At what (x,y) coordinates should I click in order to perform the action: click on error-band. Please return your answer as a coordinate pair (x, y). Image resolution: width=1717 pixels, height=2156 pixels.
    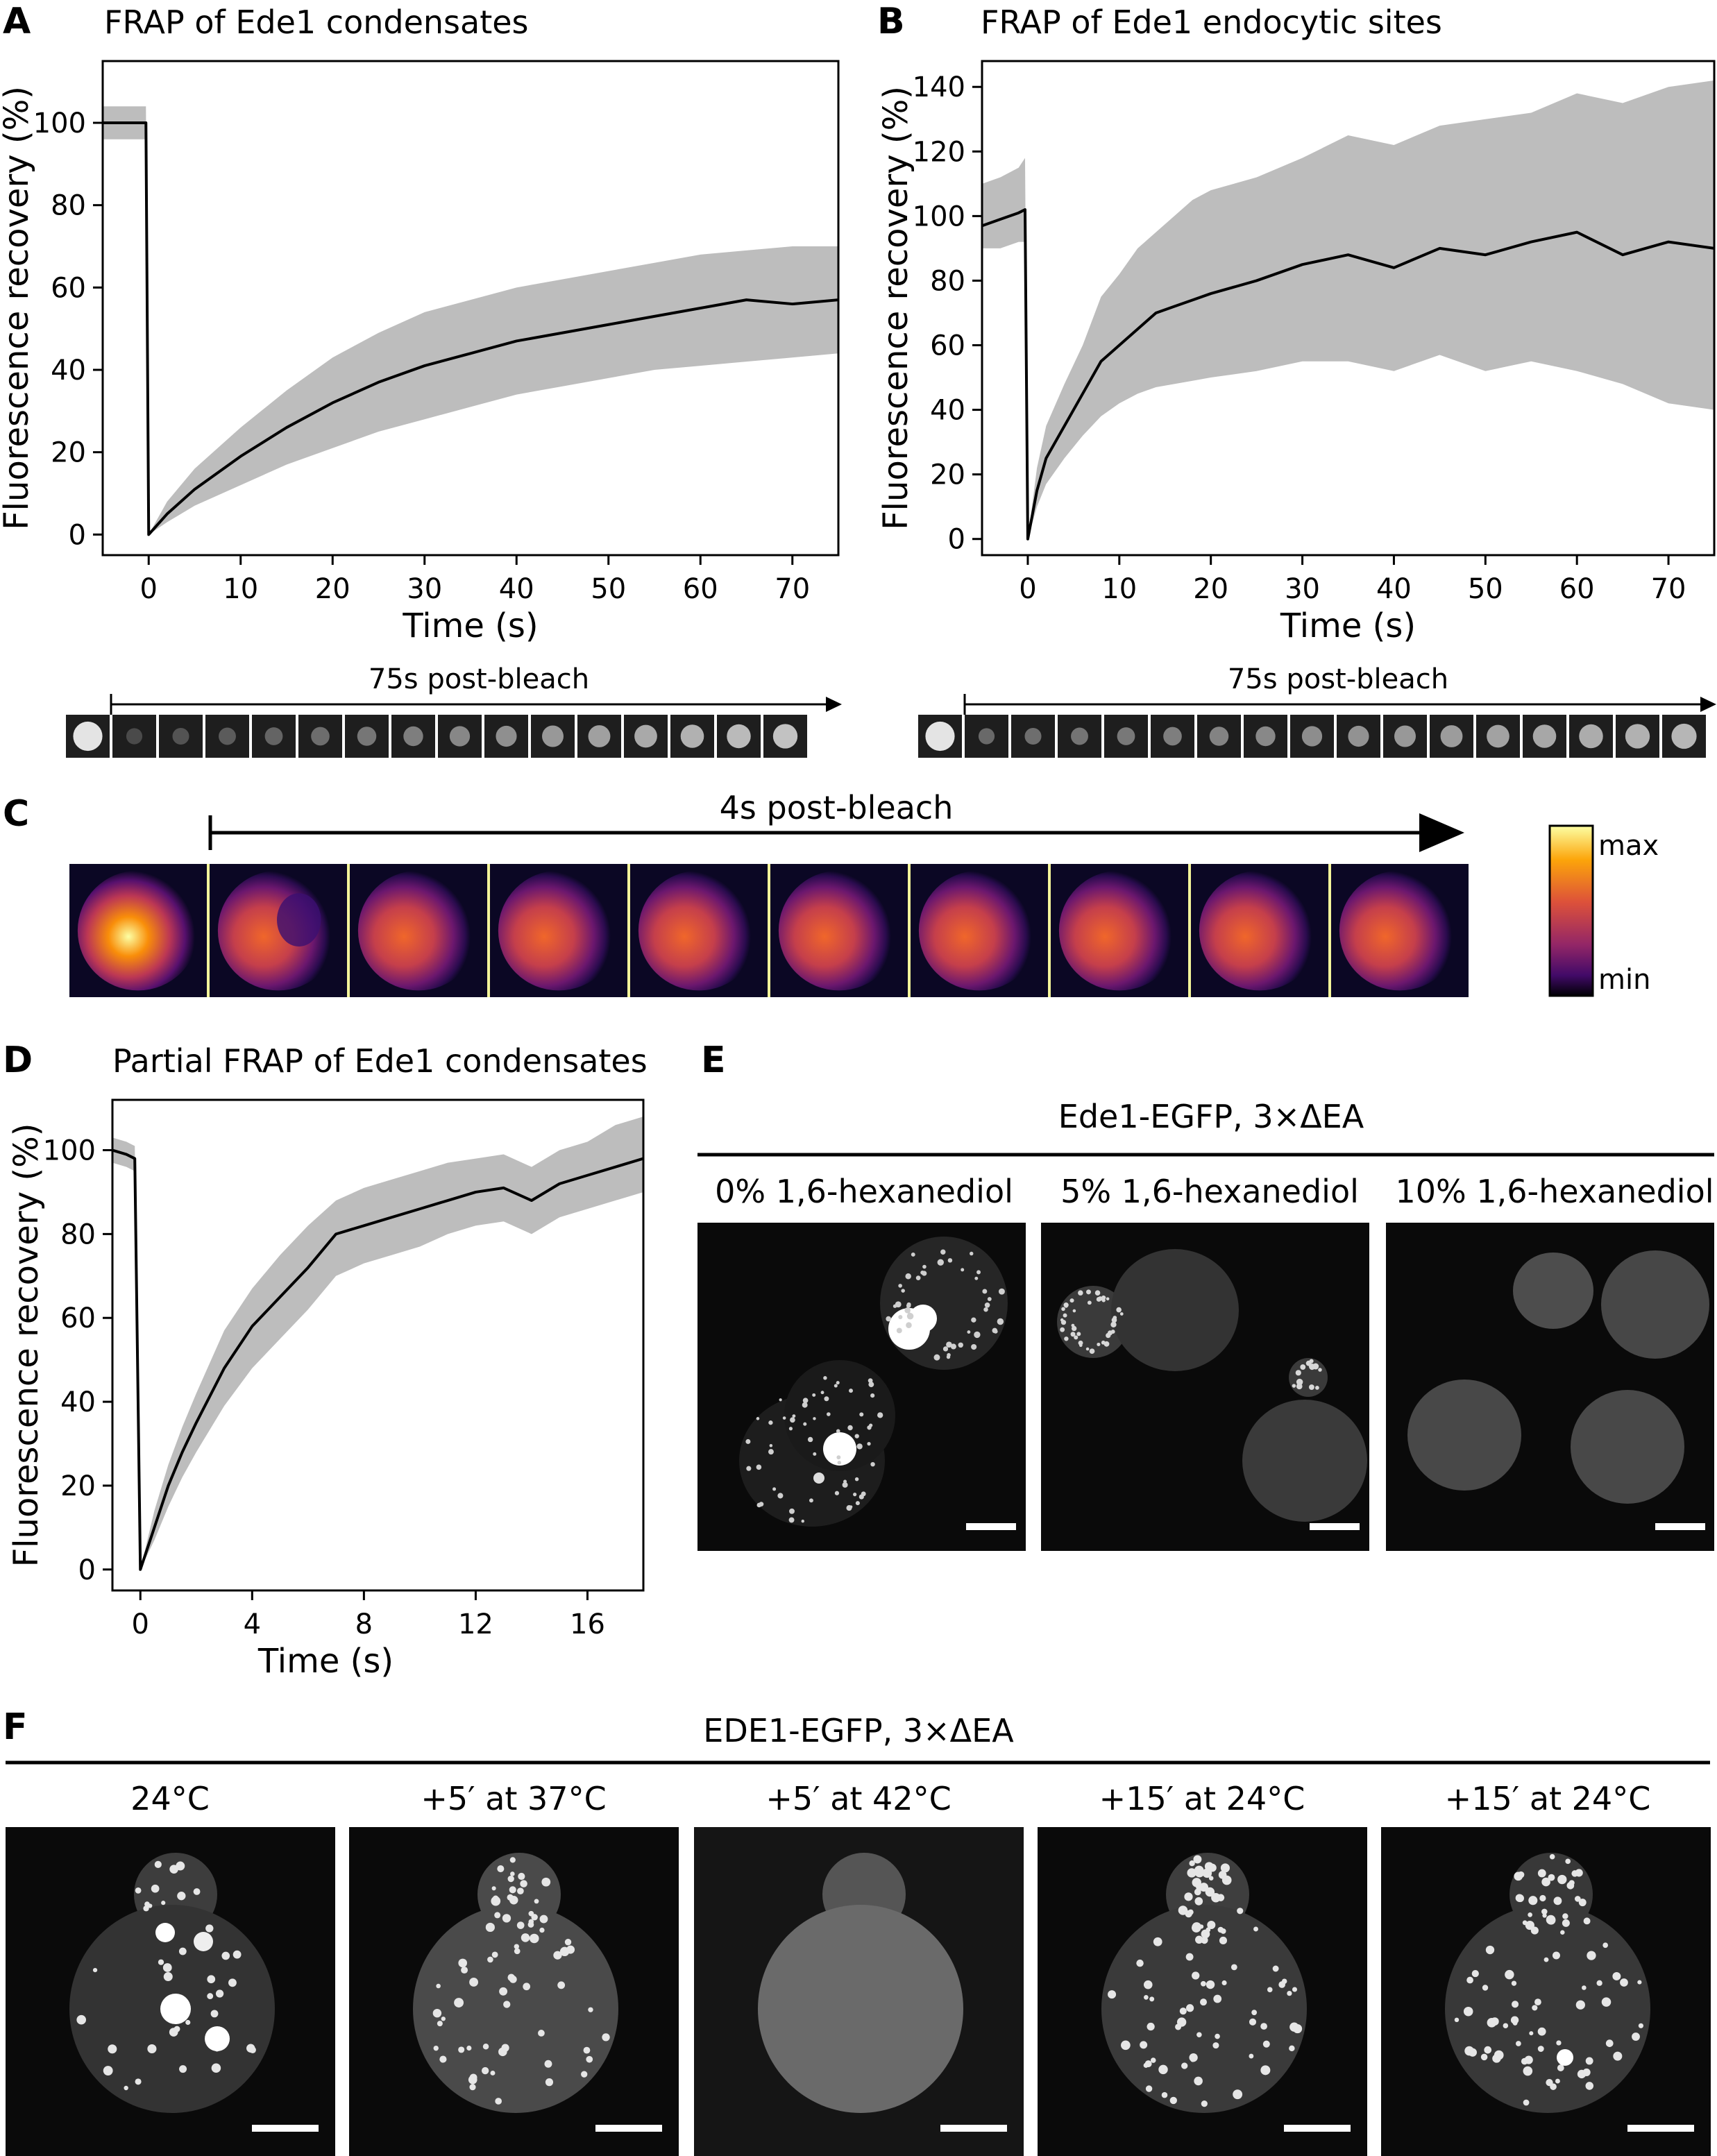
    Looking at the image, I should click on (471, 320).